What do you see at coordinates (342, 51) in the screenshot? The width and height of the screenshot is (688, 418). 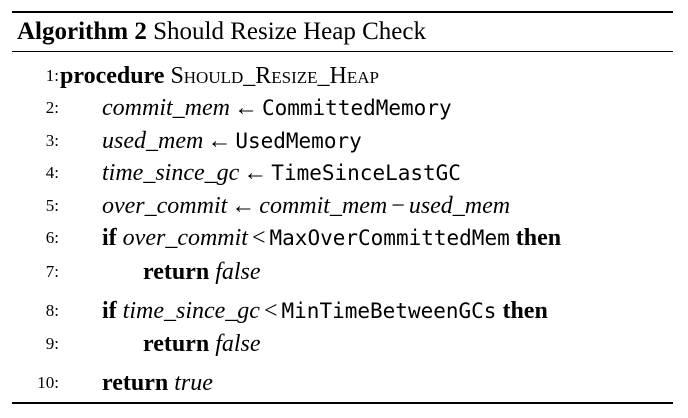 I see `caption-rule` at bounding box center [342, 51].